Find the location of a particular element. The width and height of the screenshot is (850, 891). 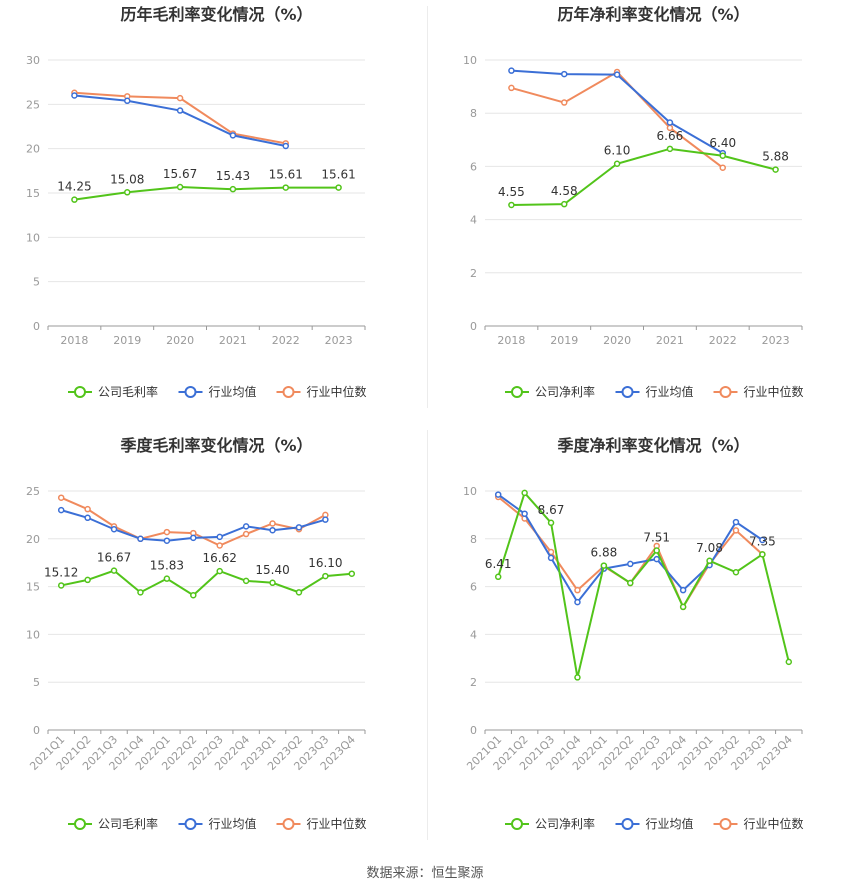

x-tick-label: 2021 is located at coordinates (233, 340).